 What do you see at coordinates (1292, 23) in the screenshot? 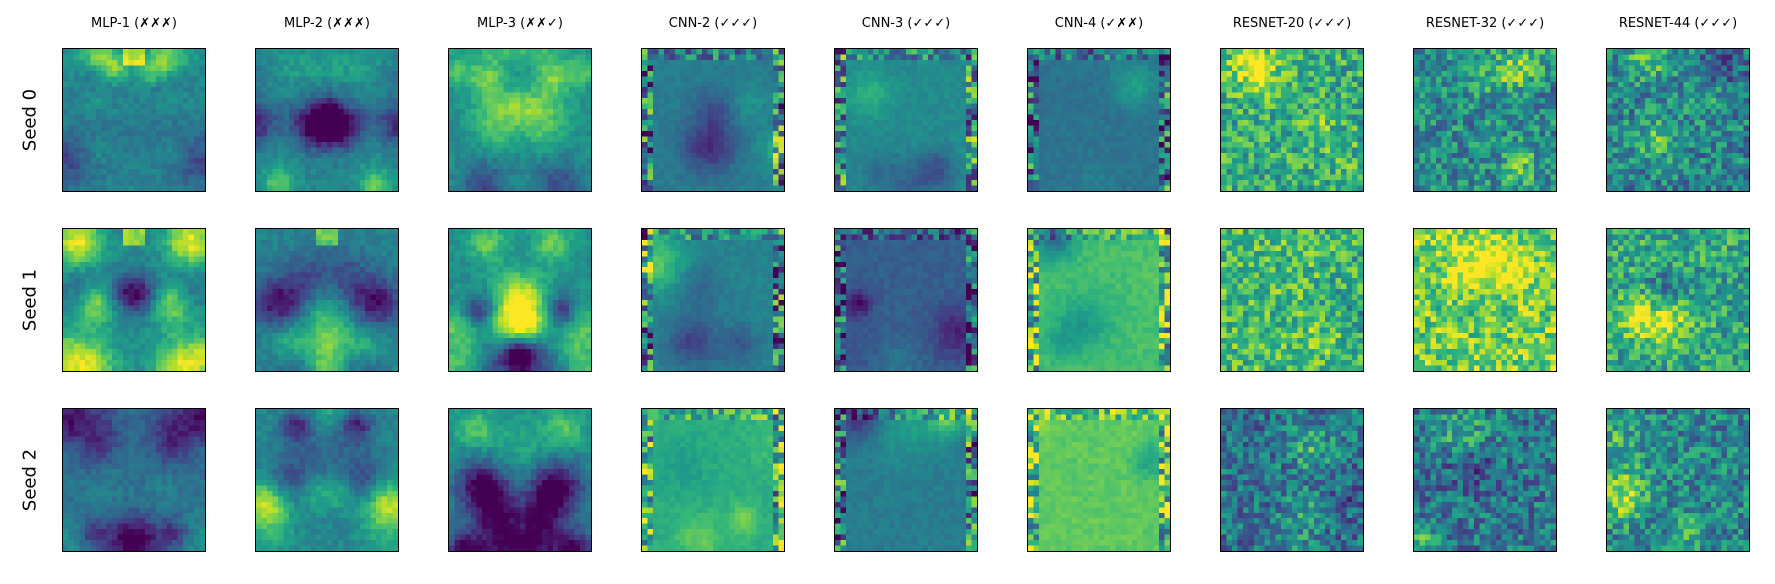
I see `column-title: RESNET-20 (✓✓✓)` at bounding box center [1292, 23].